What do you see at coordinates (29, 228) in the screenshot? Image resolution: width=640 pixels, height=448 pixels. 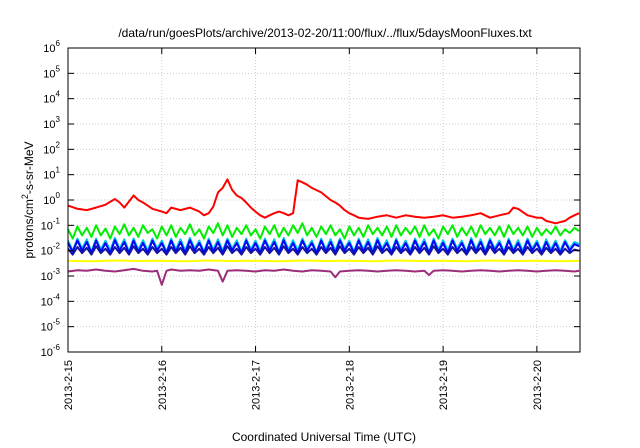 I see `y-label-prefix: protons/cm` at bounding box center [29, 228].